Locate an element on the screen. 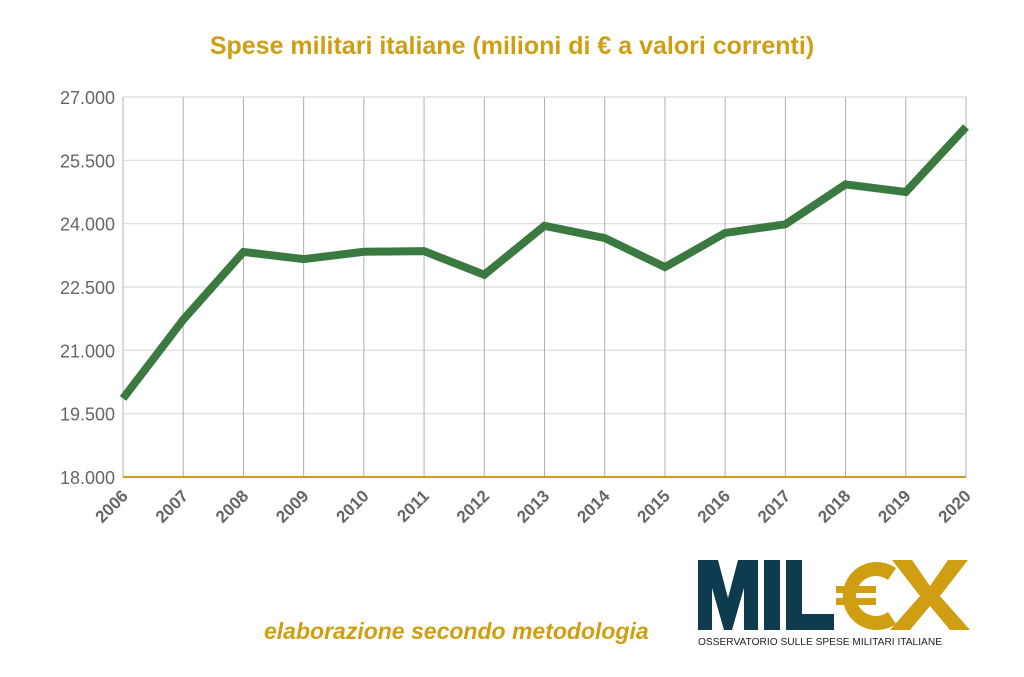 This screenshot has height=677, width=1024. x-tick-label: 2012 is located at coordinates (473, 506).